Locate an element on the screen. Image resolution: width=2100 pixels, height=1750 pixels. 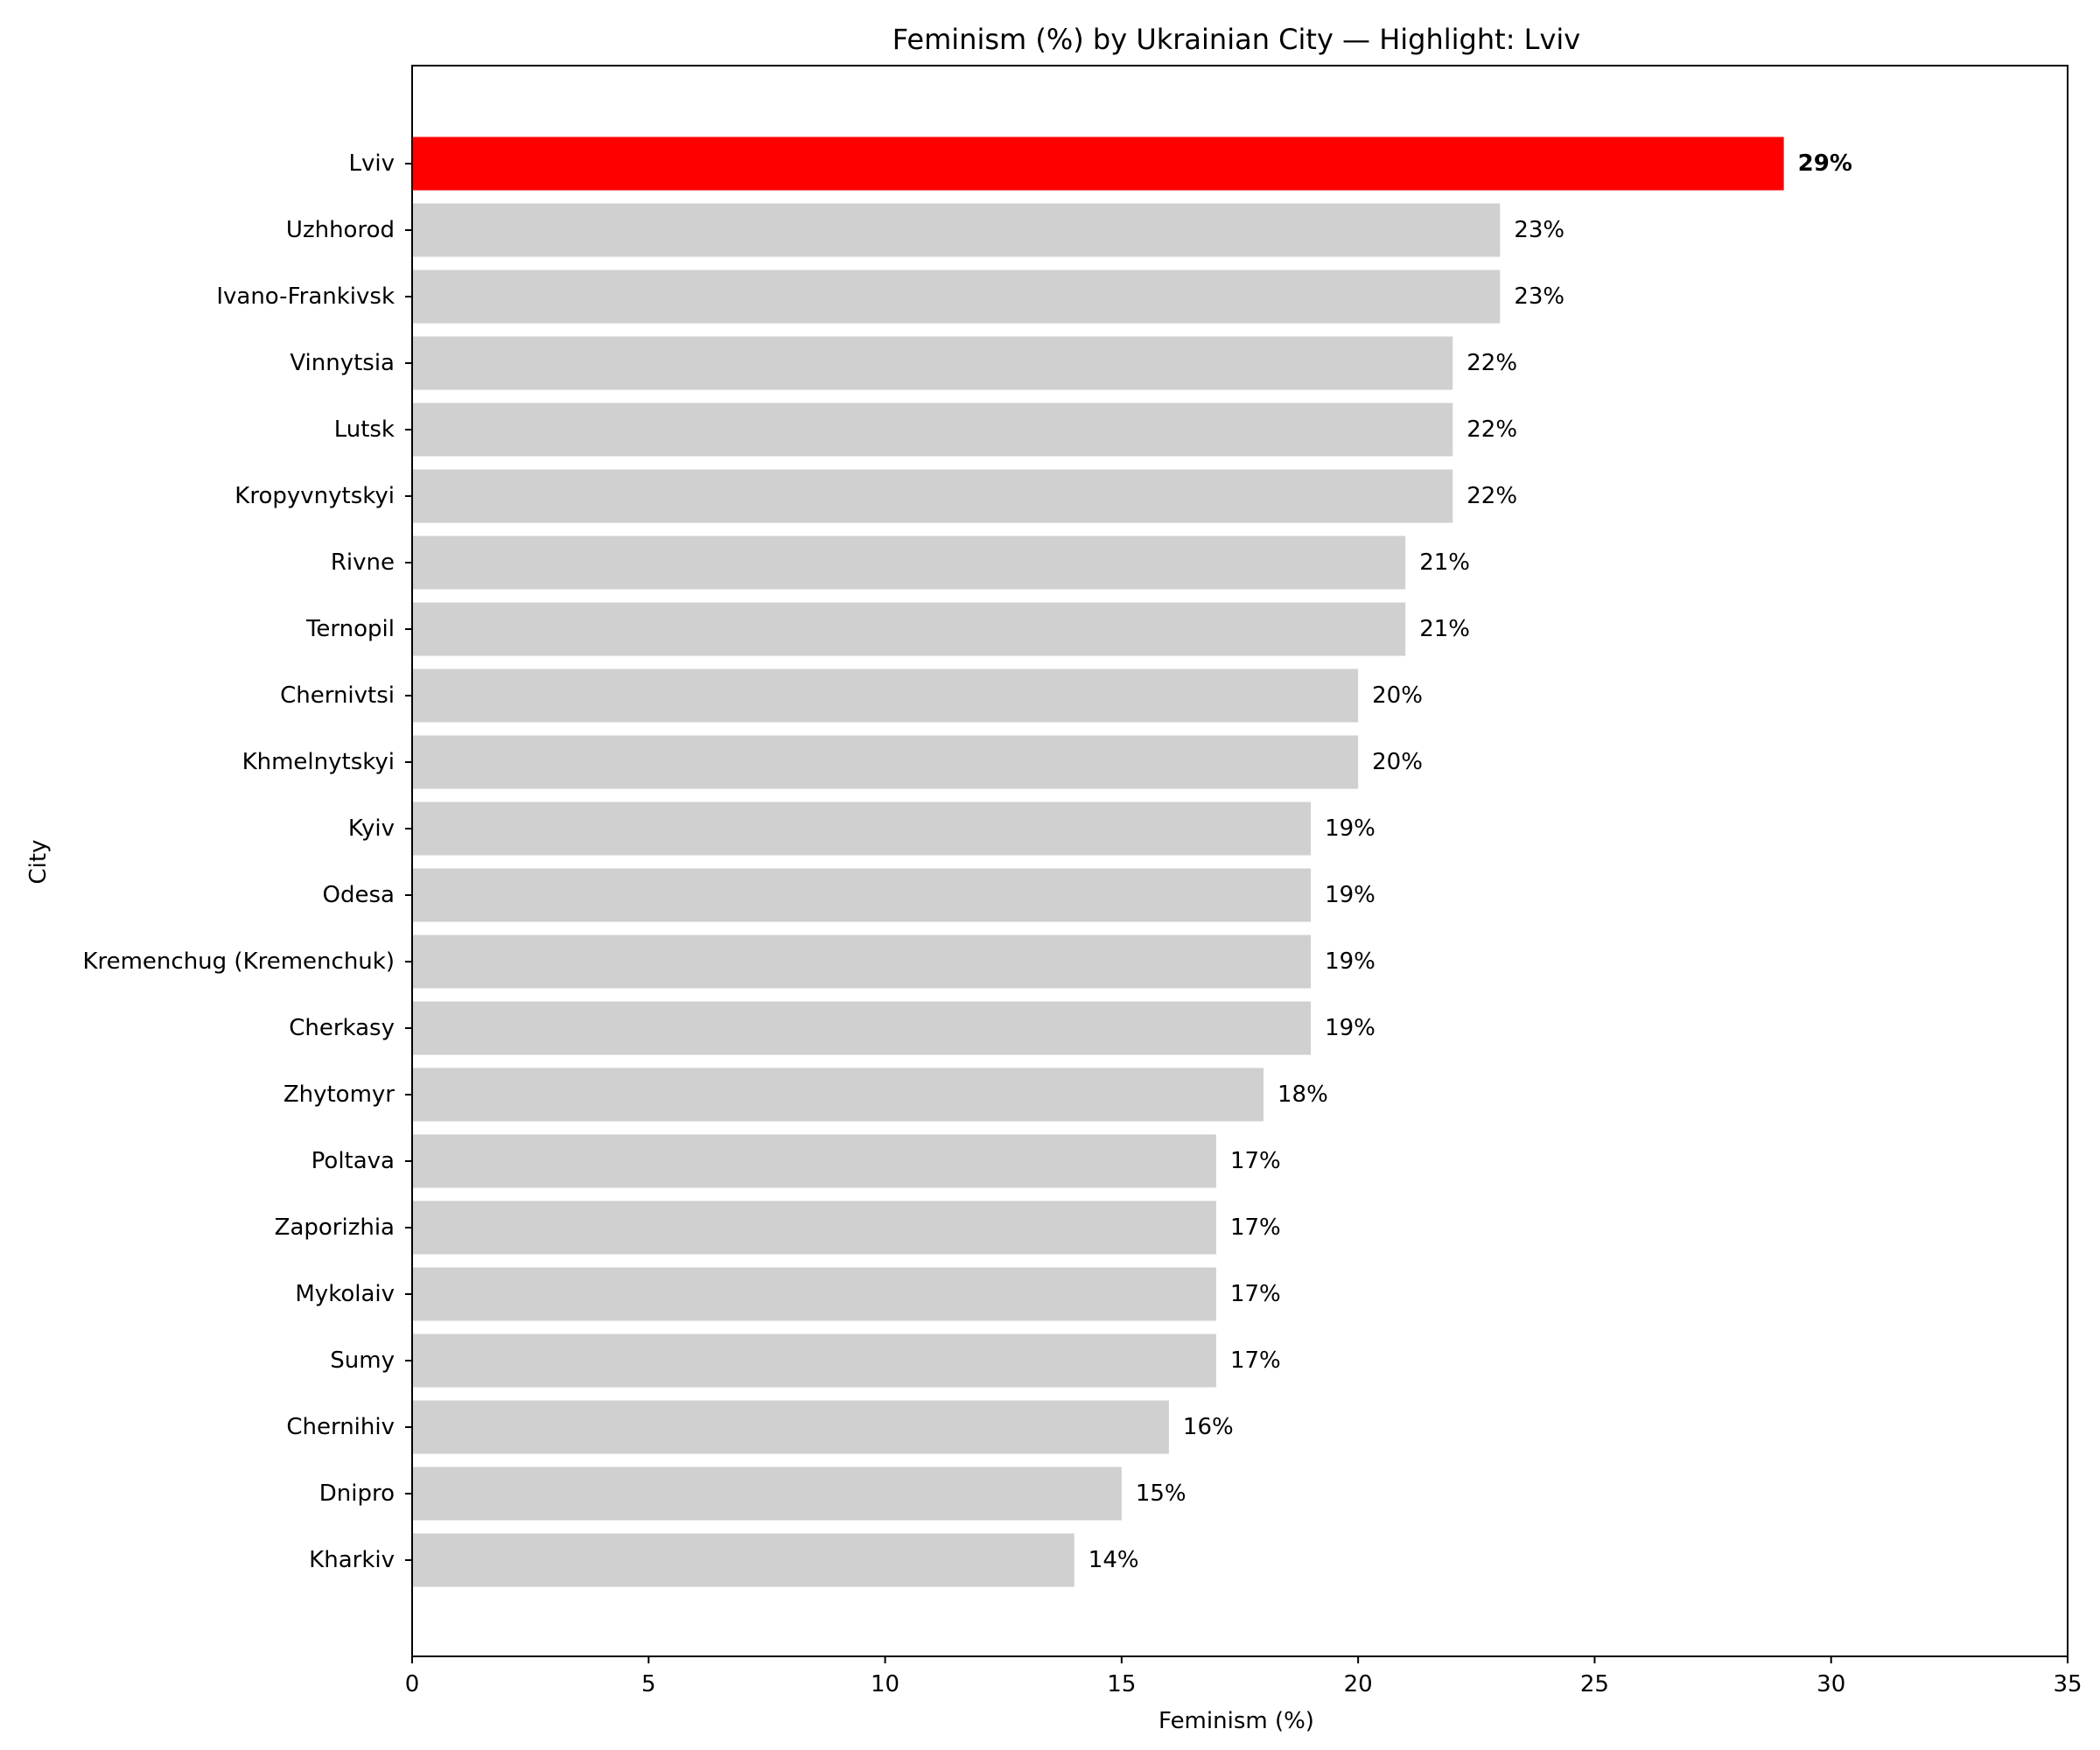
y-tick-label-ivano-frankivsk: Ivano-Frankivsk is located at coordinates (305, 297).